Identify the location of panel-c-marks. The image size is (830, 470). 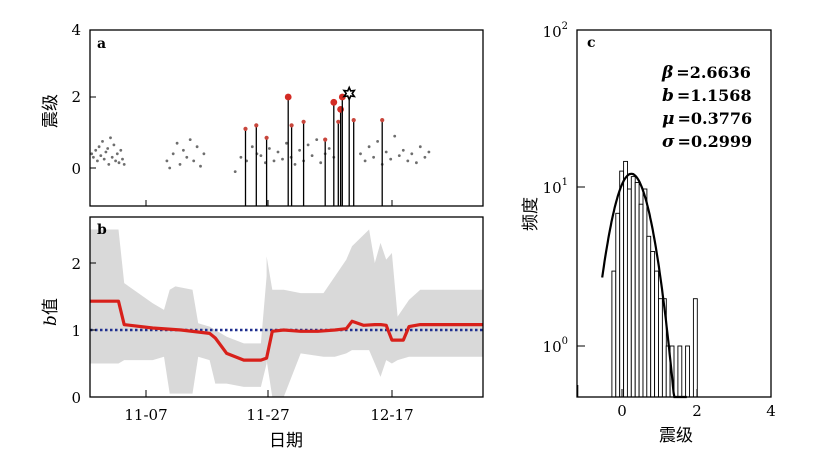
(637, 279).